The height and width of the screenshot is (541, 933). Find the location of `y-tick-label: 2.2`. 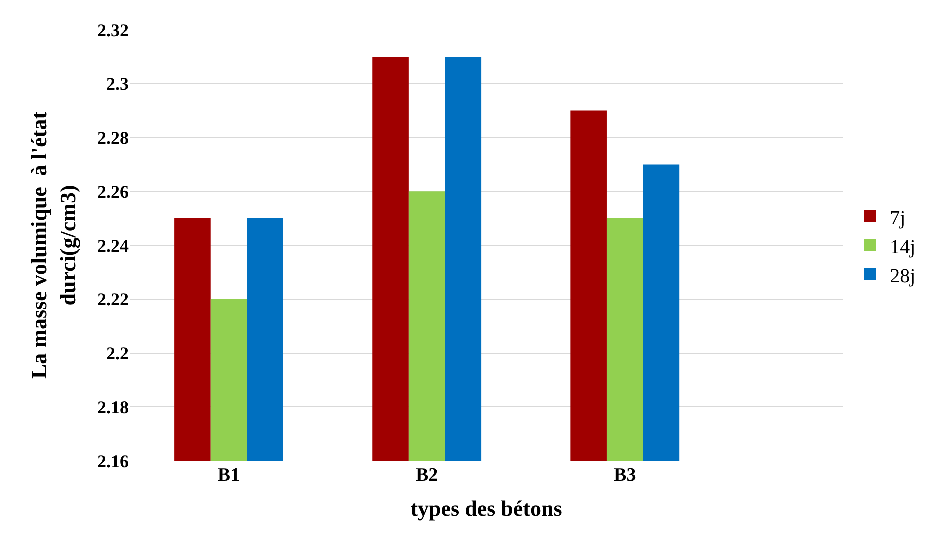

y-tick-label: 2.2 is located at coordinates (117, 354).